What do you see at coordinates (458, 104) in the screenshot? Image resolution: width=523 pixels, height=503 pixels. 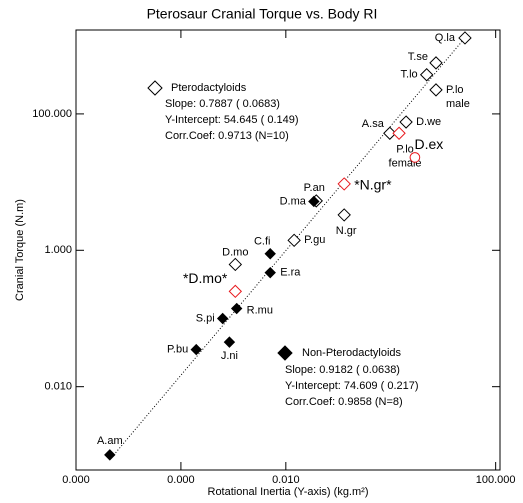 I see `label-line: male` at bounding box center [458, 104].